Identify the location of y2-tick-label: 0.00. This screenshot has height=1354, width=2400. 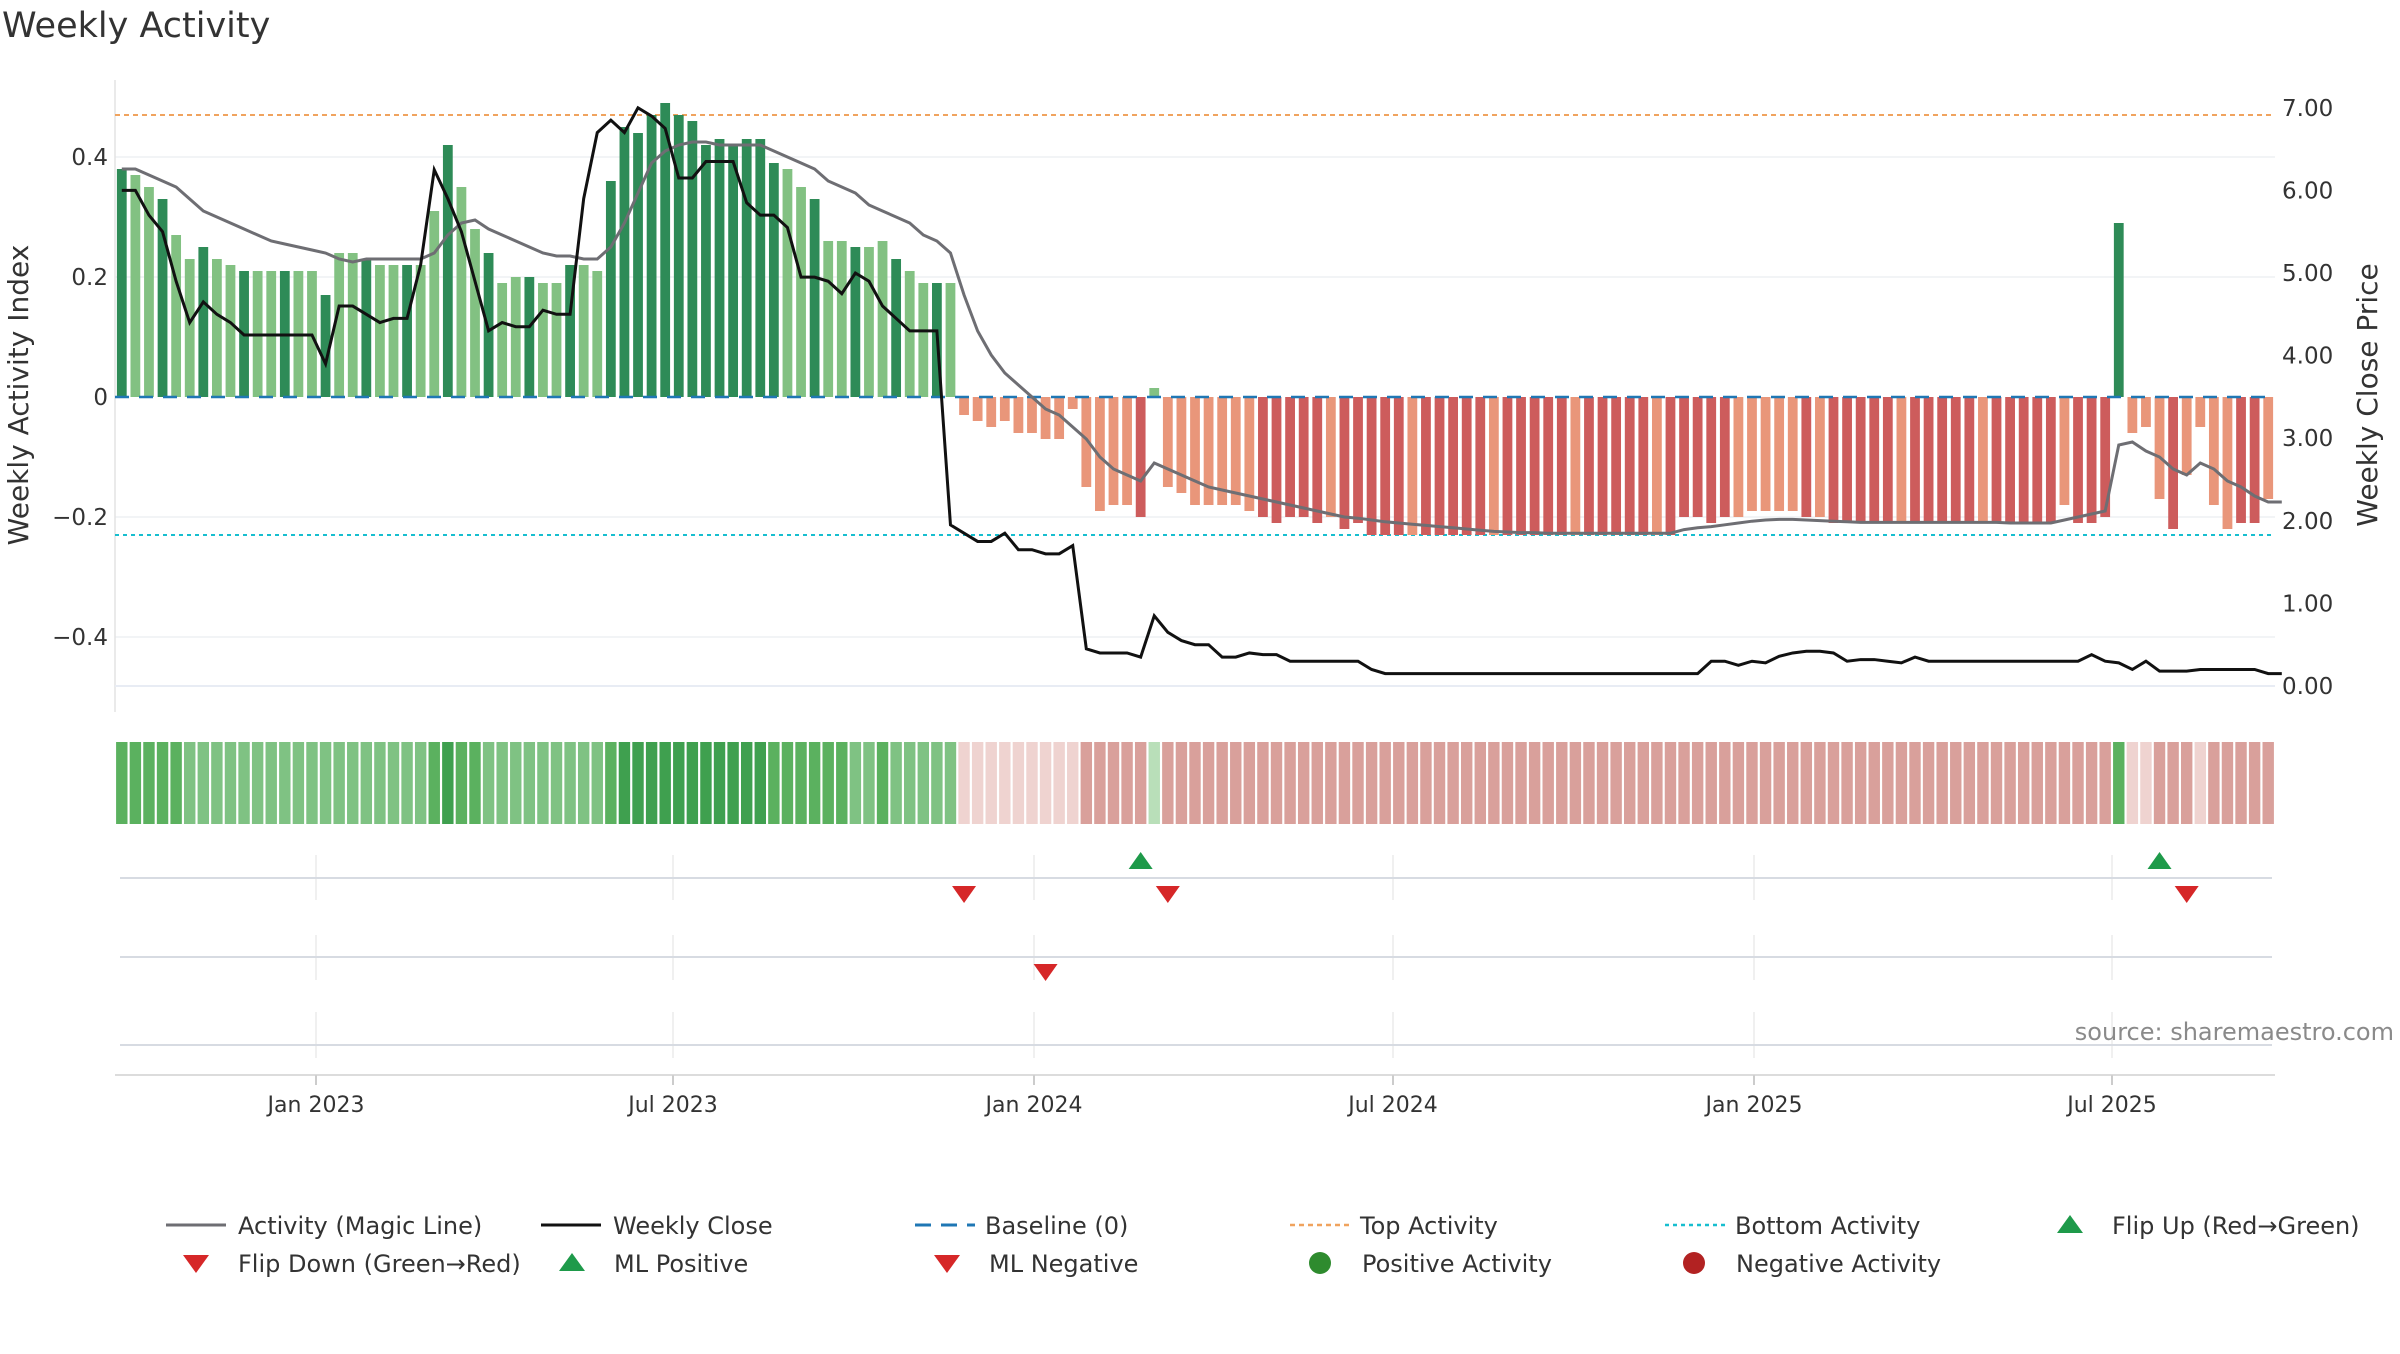
(2307, 687).